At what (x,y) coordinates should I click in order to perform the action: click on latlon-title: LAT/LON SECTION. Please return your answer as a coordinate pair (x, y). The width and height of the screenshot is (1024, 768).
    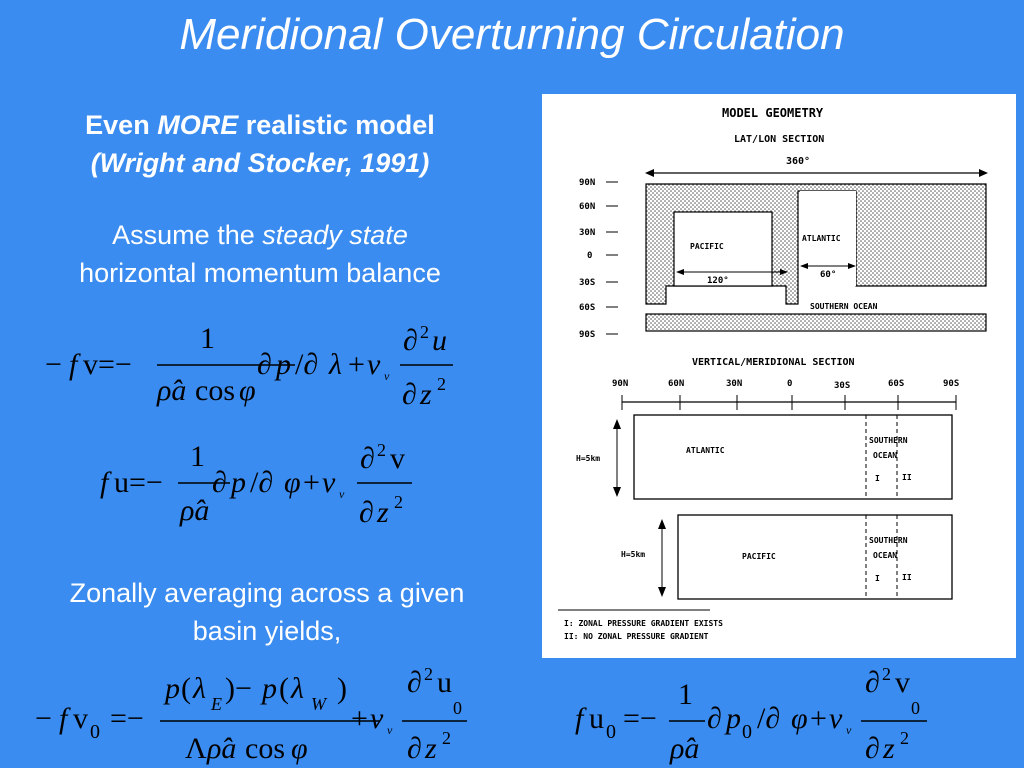
    Looking at the image, I should click on (779, 139).